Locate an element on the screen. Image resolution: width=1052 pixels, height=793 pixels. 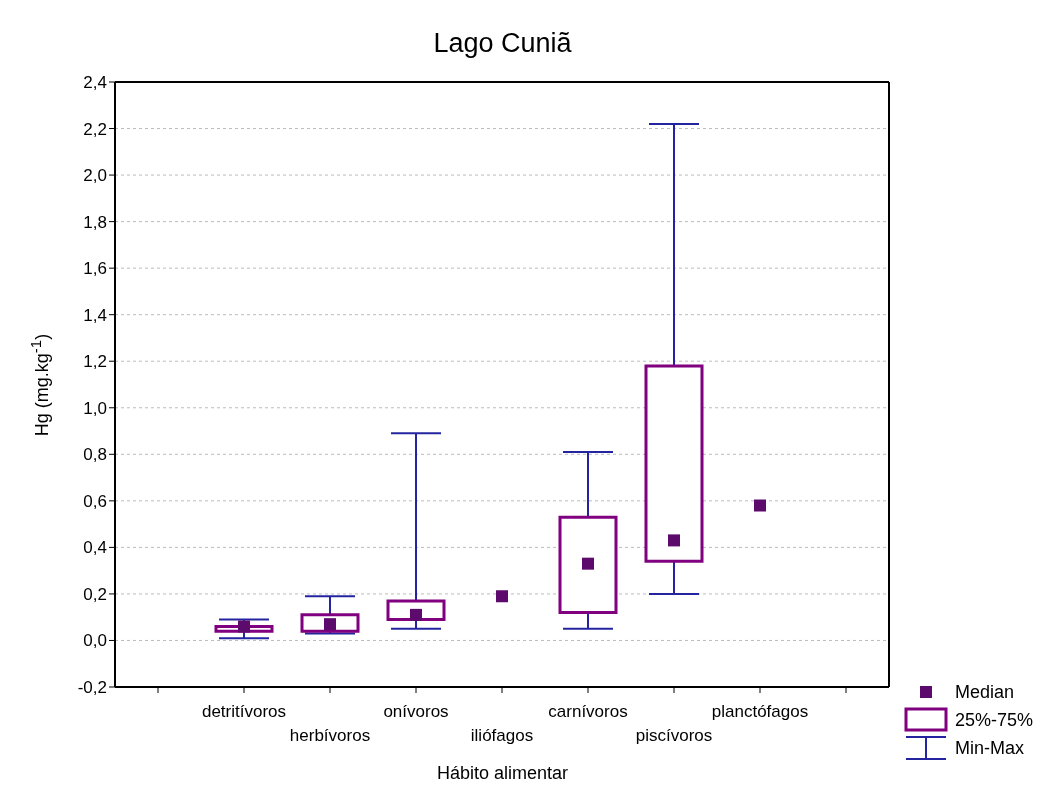
y-tick-label: -0,2 is located at coordinates (92, 688).